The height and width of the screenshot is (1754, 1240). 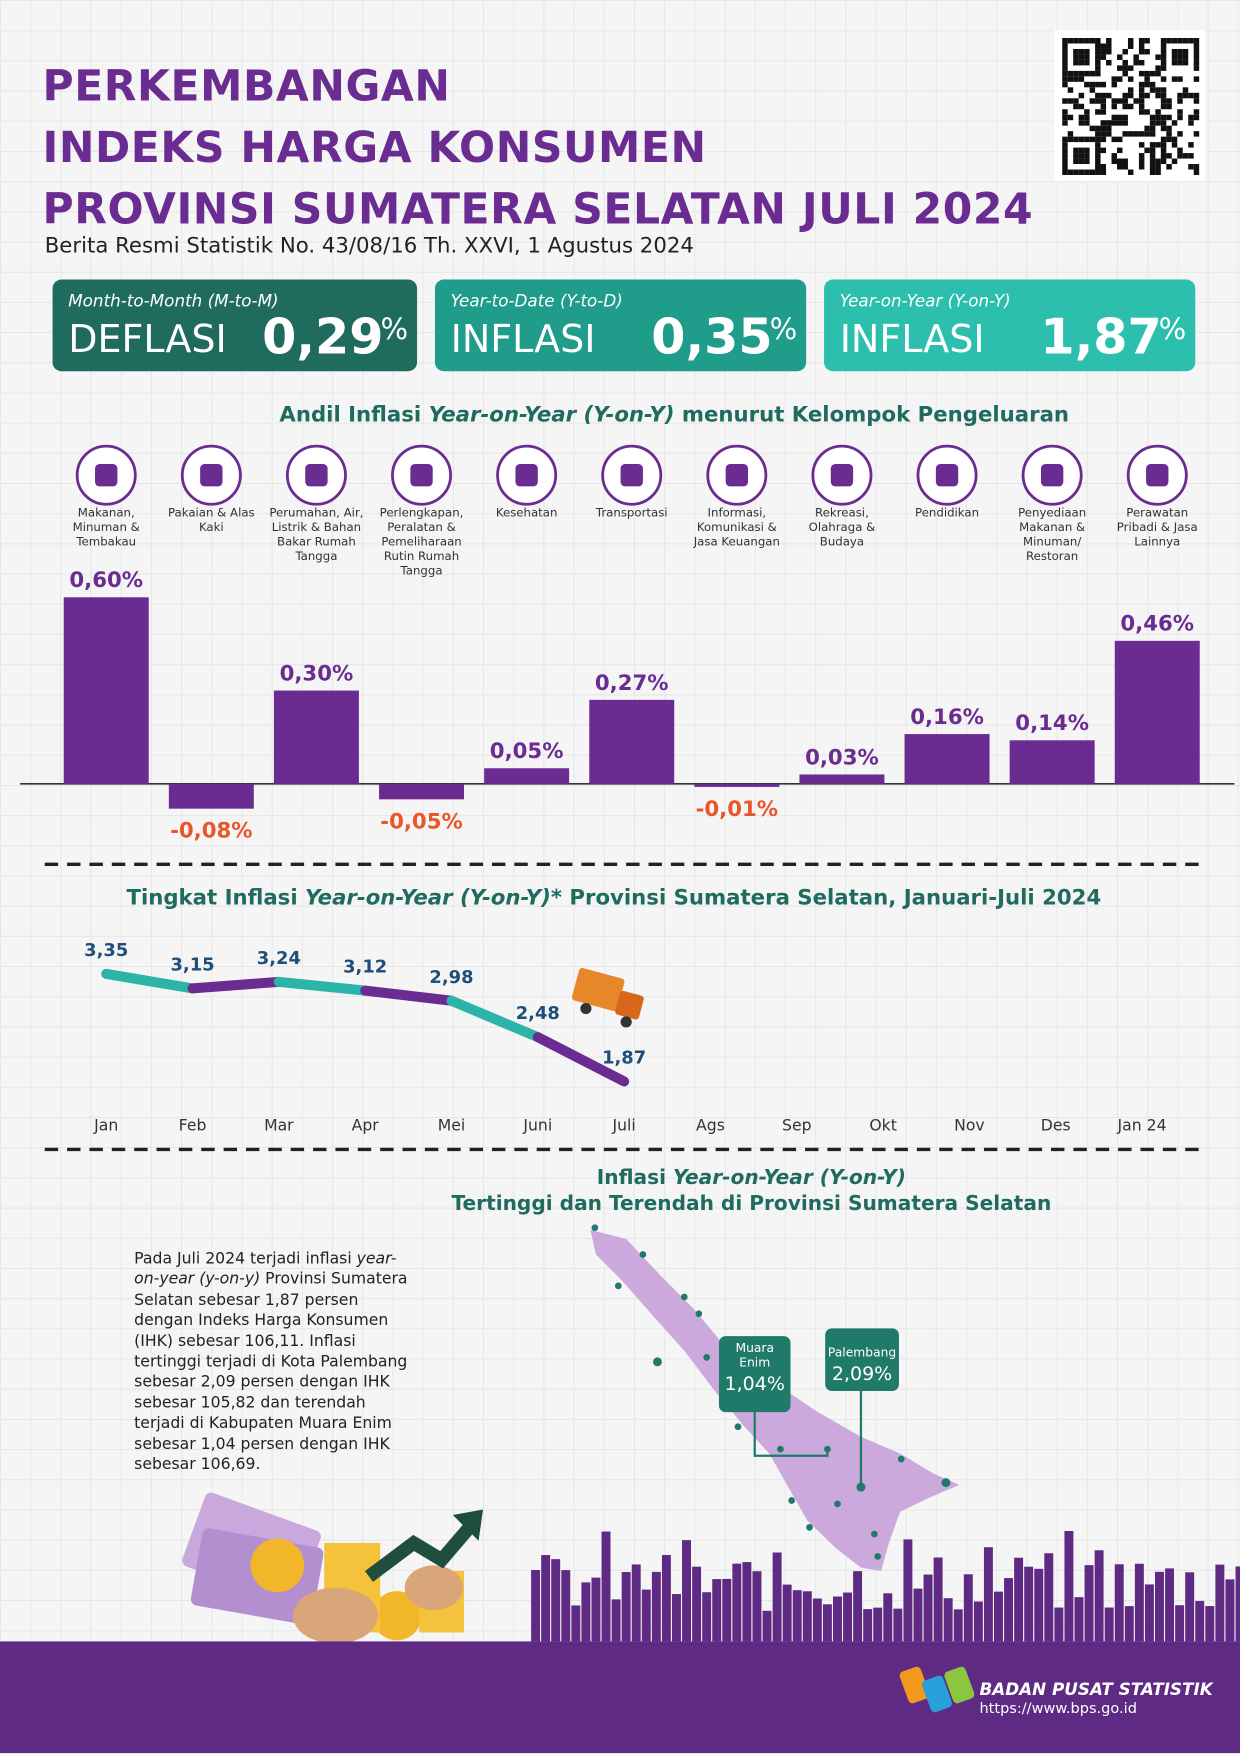 I want to click on footer-url: https://www.bps.go.id, so click(x=1058, y=1709).